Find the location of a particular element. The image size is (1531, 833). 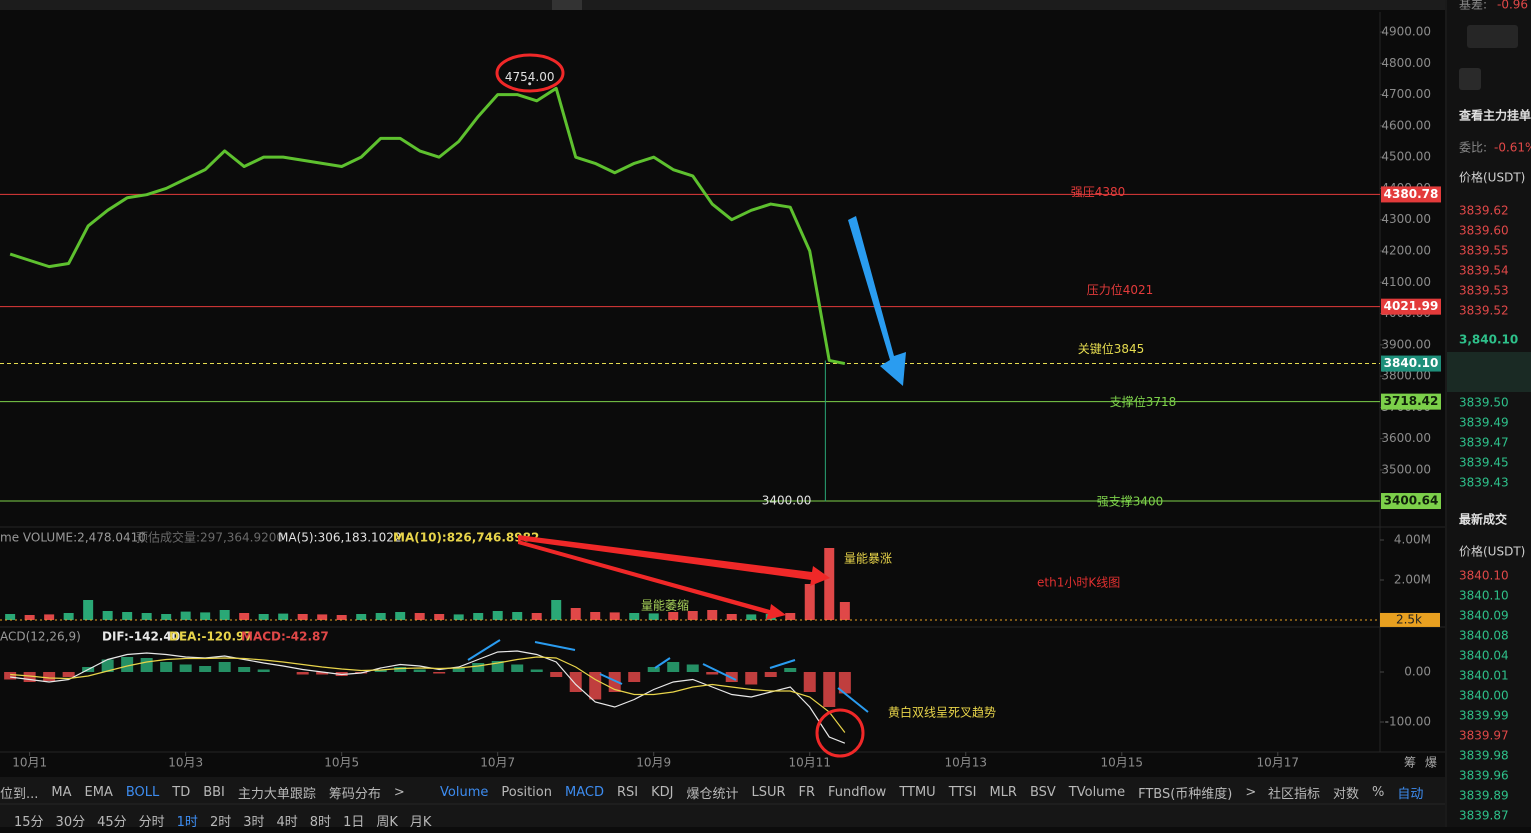

ask-price: 3839.53 is located at coordinates (1484, 291).